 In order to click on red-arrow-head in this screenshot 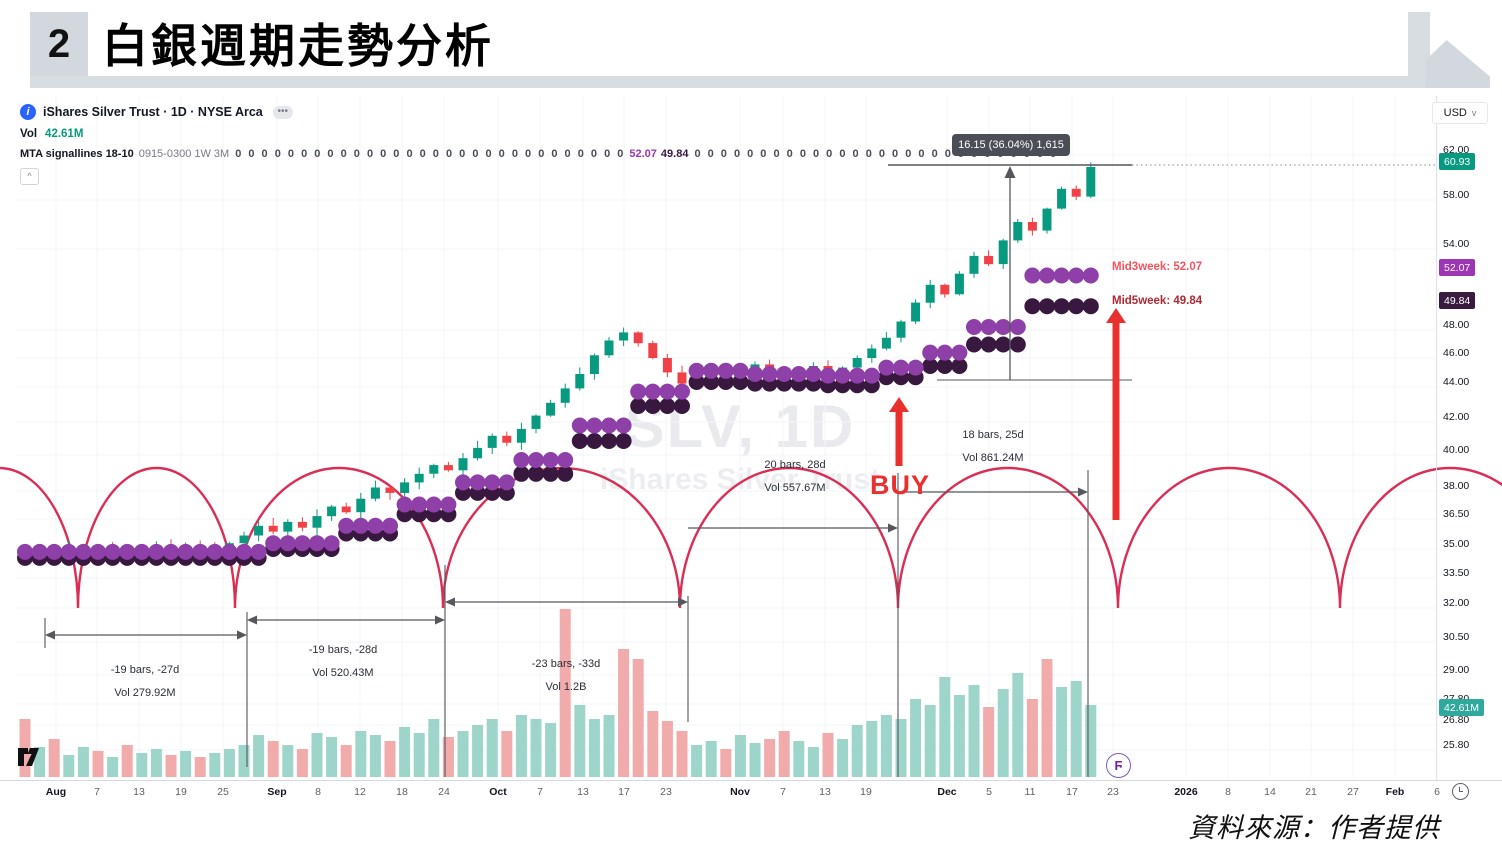, I will do `click(1116, 315)`.